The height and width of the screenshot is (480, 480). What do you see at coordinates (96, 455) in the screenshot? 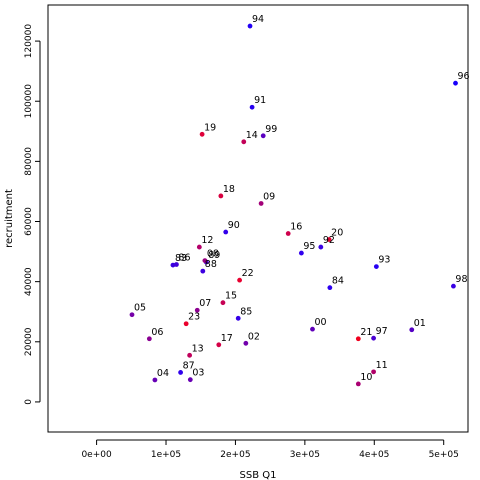
I see `x-tick-label: 0e+00` at bounding box center [96, 455].